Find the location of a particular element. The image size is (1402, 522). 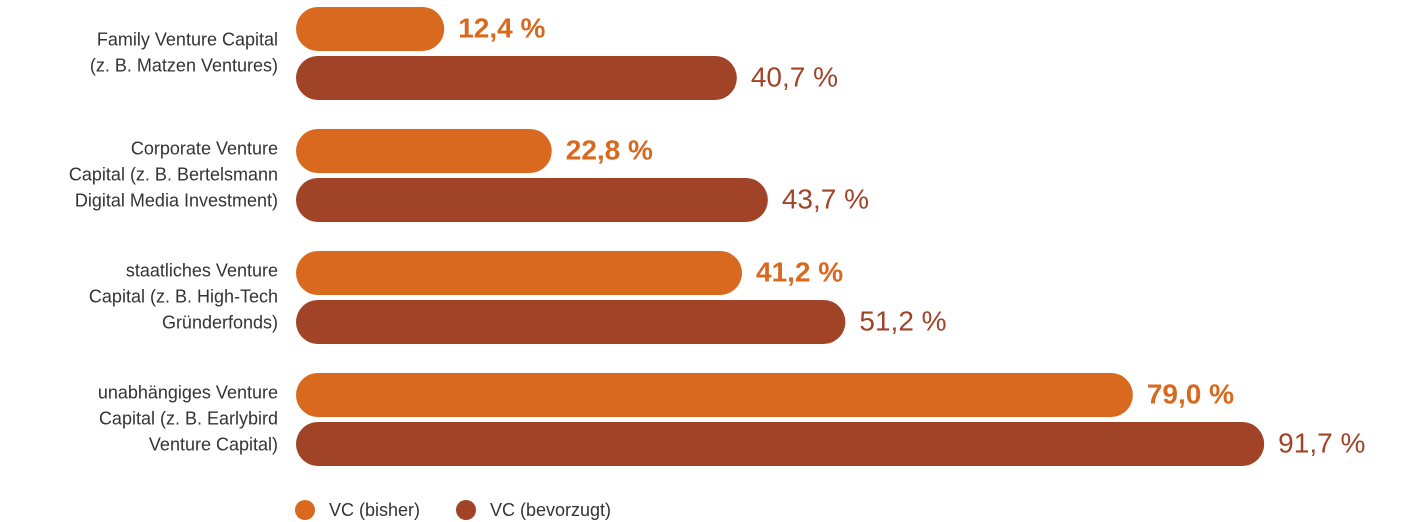

legend-label: VC (bisher) is located at coordinates (374, 510).